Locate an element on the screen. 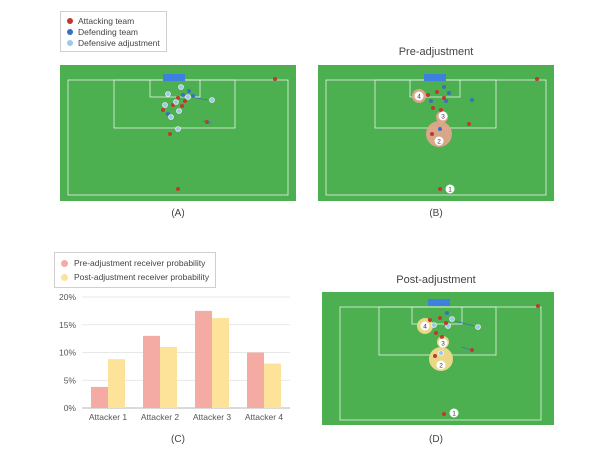 Image resolution: width=603 pixels, height=459 pixels. attacker-label: 1 is located at coordinates (450, 190).